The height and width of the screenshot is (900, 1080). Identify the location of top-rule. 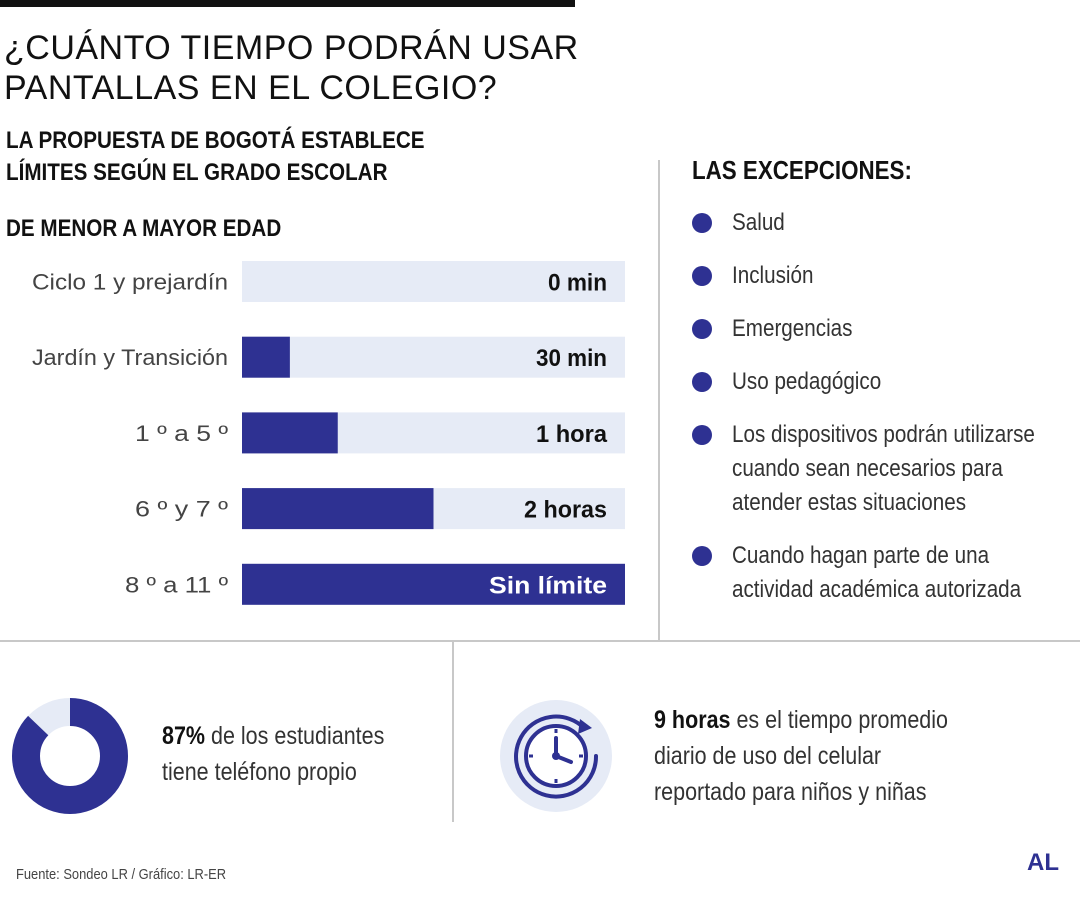
(287, 3).